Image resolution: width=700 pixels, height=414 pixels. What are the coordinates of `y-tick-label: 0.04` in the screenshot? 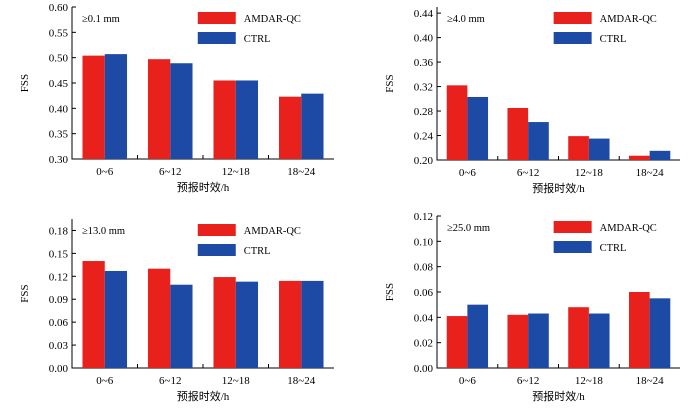 It's located at (424, 318).